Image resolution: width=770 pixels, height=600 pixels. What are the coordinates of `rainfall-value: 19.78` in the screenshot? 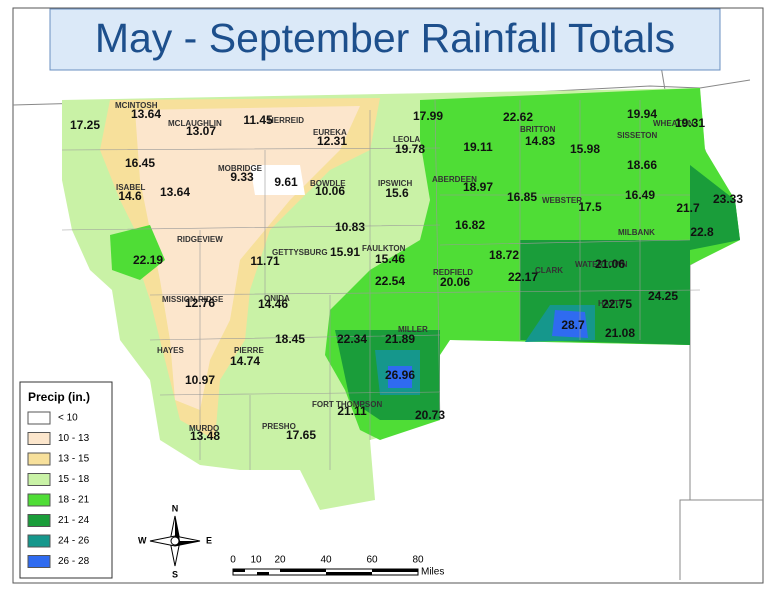 It's located at (410, 149).